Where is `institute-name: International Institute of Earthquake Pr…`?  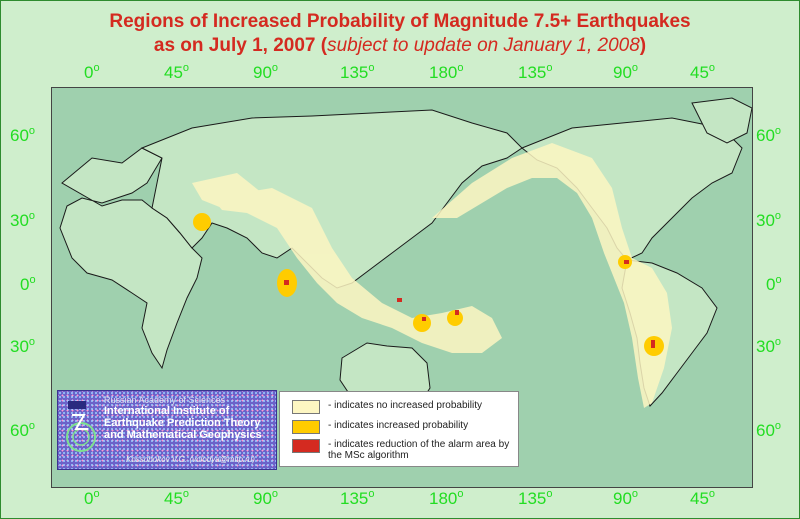
institute-name: International Institute of Earthquake Pr… is located at coordinates (189, 423).